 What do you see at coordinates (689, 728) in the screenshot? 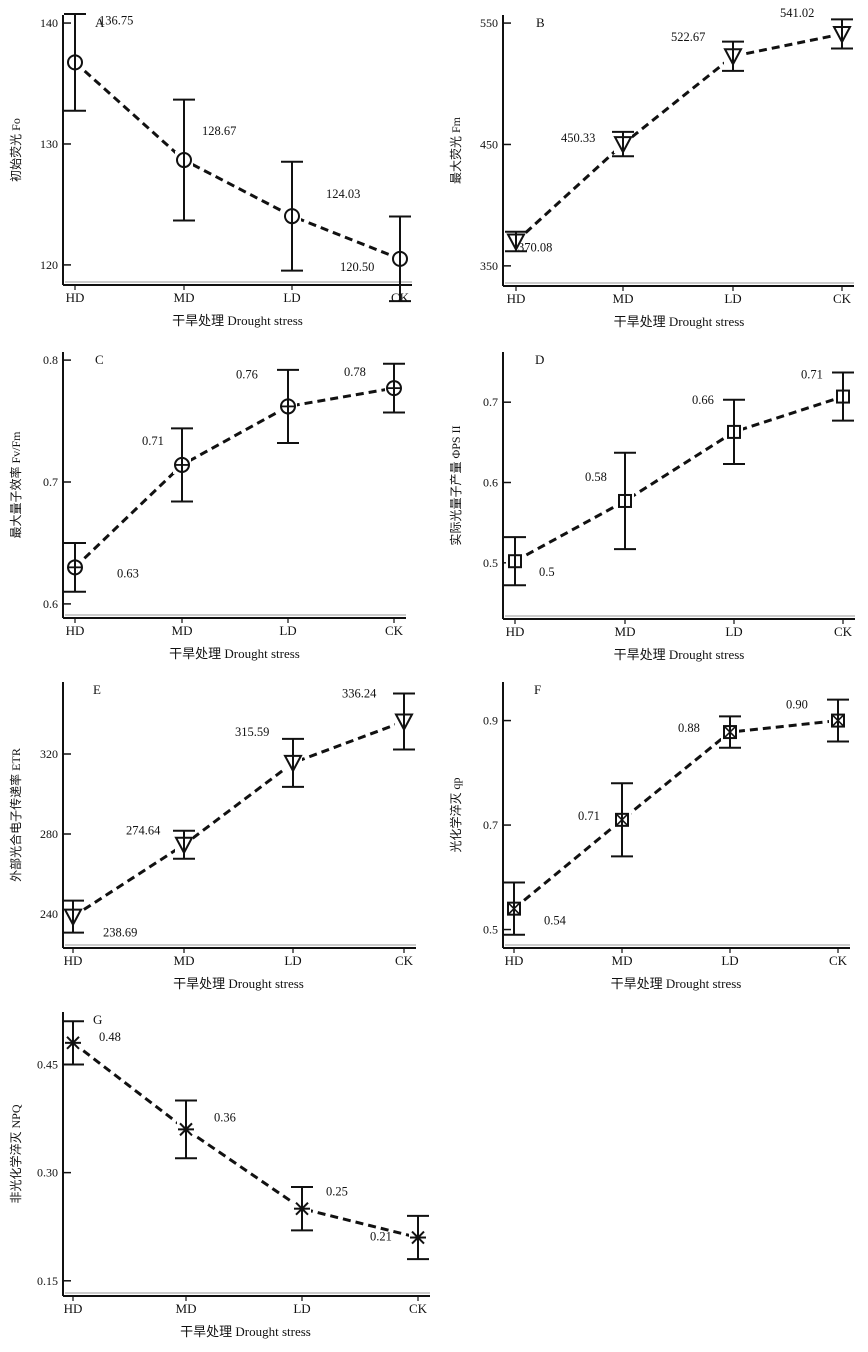
I see `data-label: 0.88` at bounding box center [689, 728].